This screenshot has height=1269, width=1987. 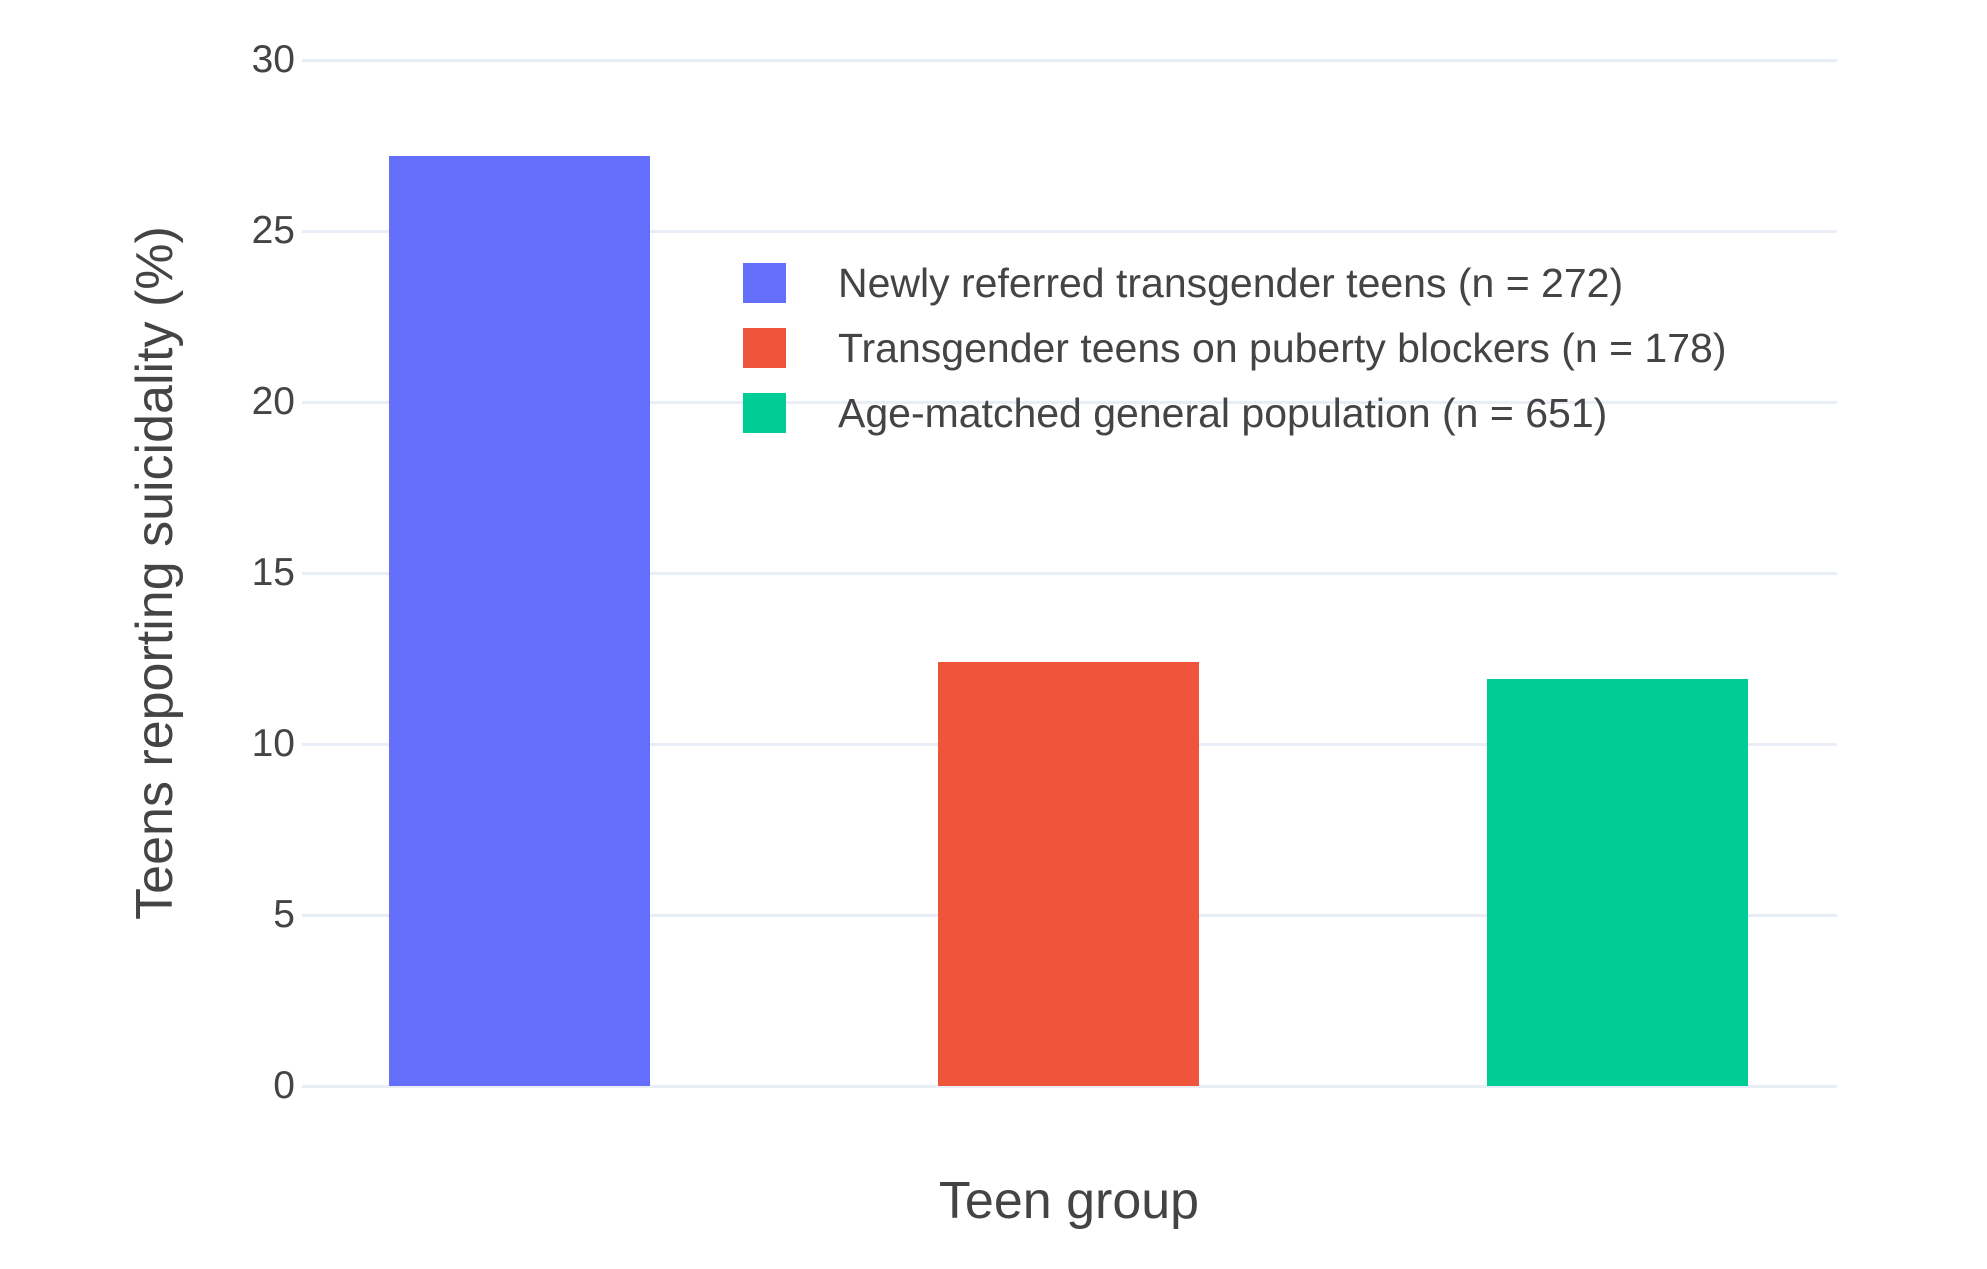 What do you see at coordinates (273, 743) in the screenshot?
I see `y-tick-label-10: 10` at bounding box center [273, 743].